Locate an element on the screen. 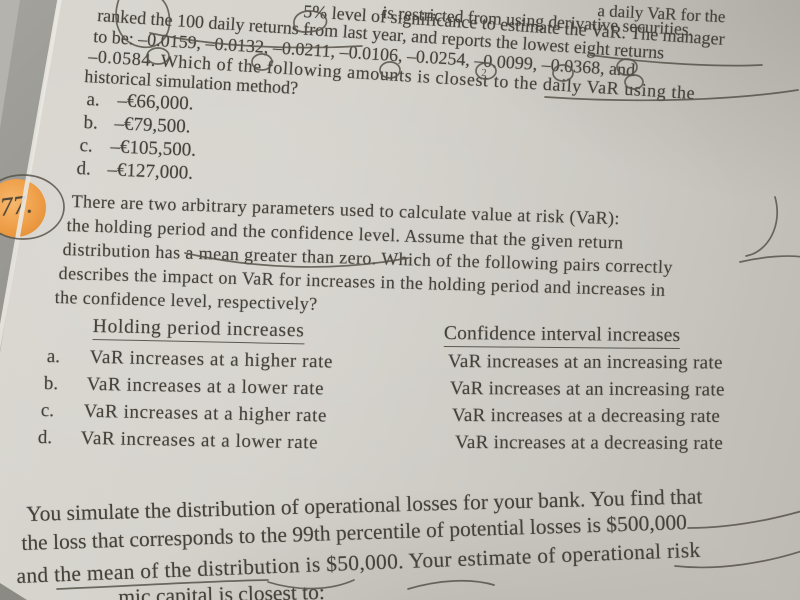  q76-option-b: b. –€79,500. is located at coordinates (137, 125).